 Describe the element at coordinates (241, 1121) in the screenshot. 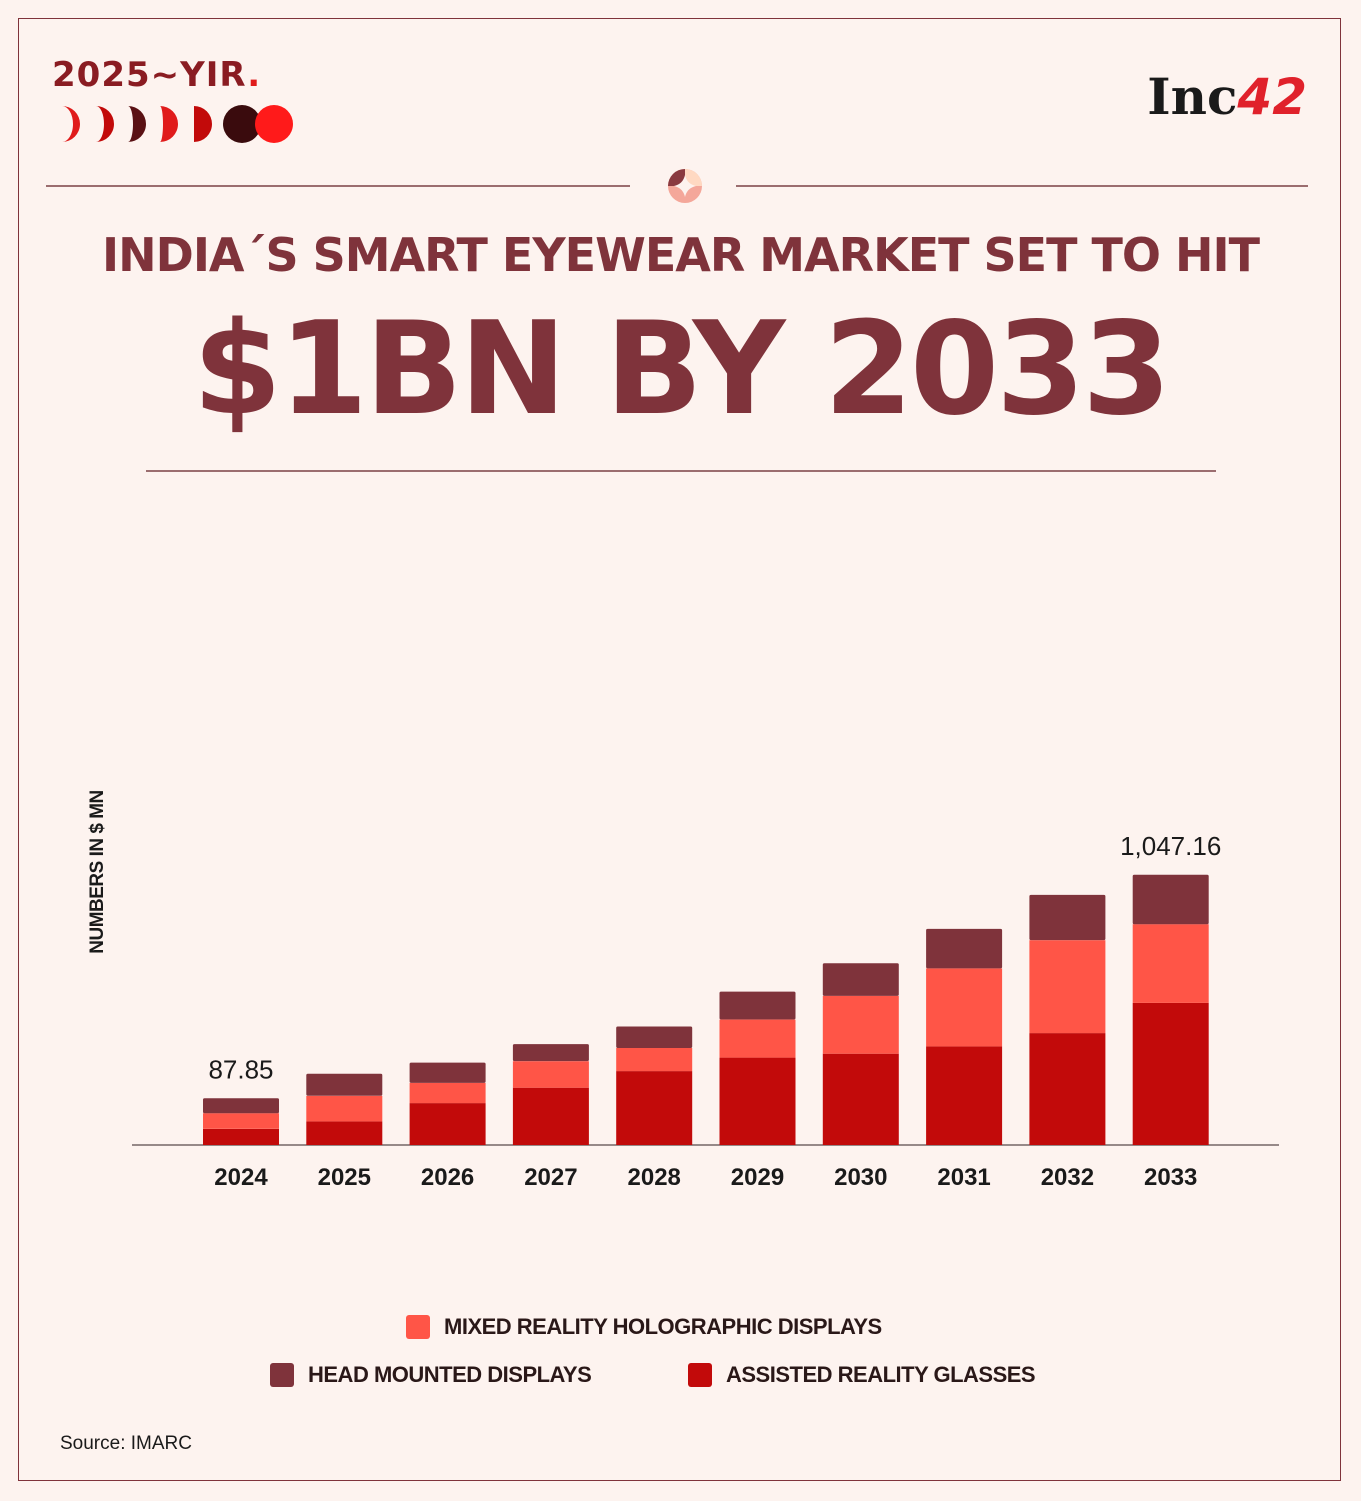

I see `bar-mixed-2024` at that location.